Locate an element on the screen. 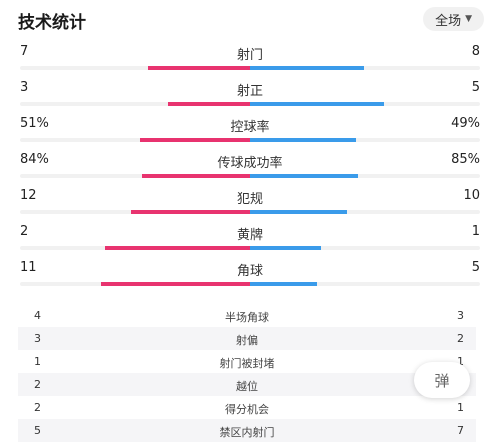 This screenshot has width=500, height=442. stat-row: 2 黄牌 1 is located at coordinates (250, 242).